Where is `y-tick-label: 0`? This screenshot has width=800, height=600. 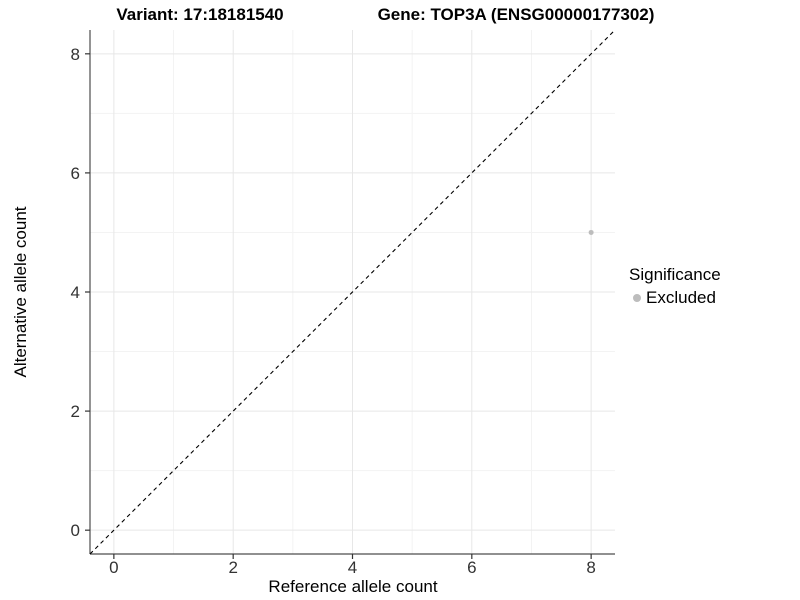 y-tick-label: 0 is located at coordinates (75, 530).